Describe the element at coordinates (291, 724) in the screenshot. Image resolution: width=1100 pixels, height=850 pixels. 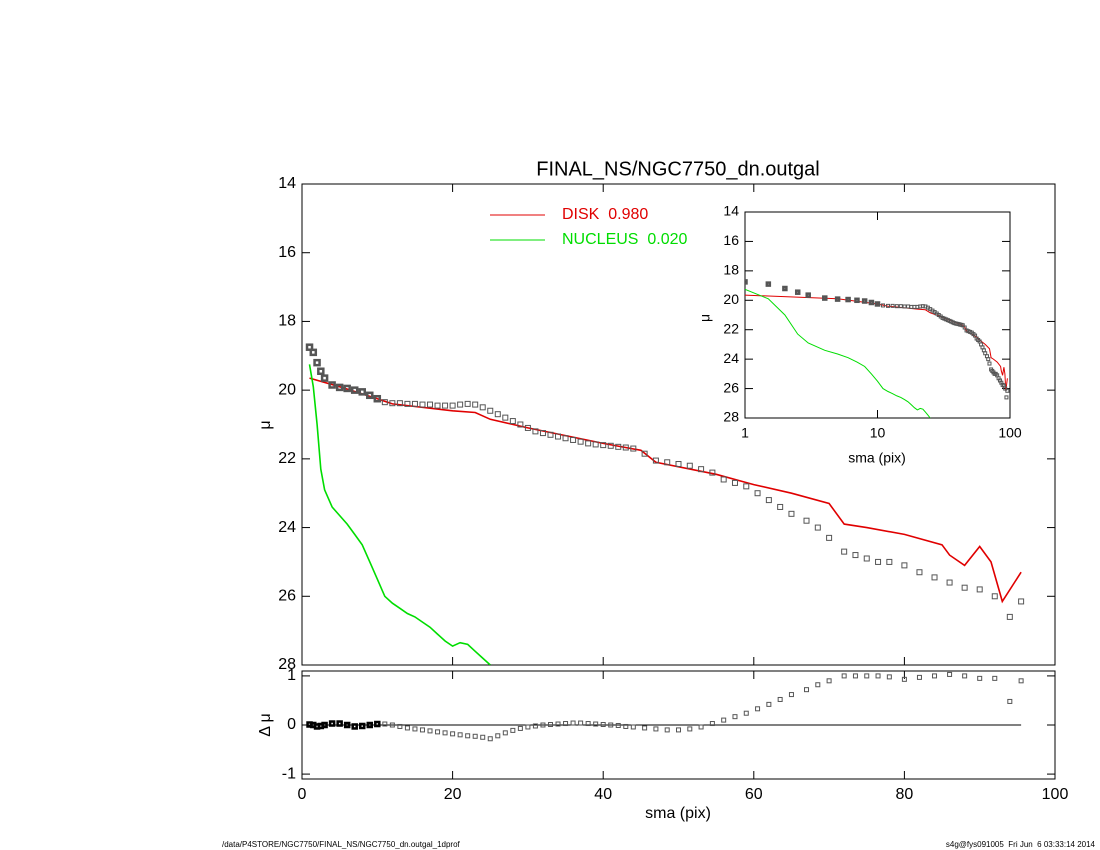
I see `y-tick-label: 0` at that location.